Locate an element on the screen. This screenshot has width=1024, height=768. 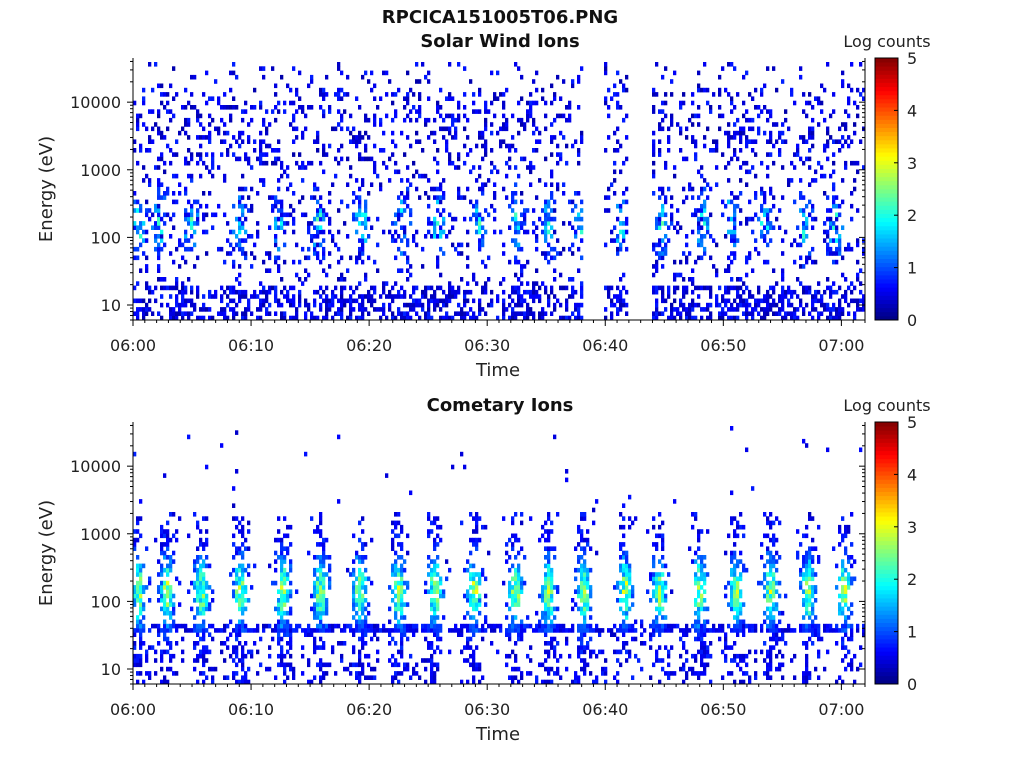
panel-1-title: Solar Wind Ions is located at coordinates (500, 41).